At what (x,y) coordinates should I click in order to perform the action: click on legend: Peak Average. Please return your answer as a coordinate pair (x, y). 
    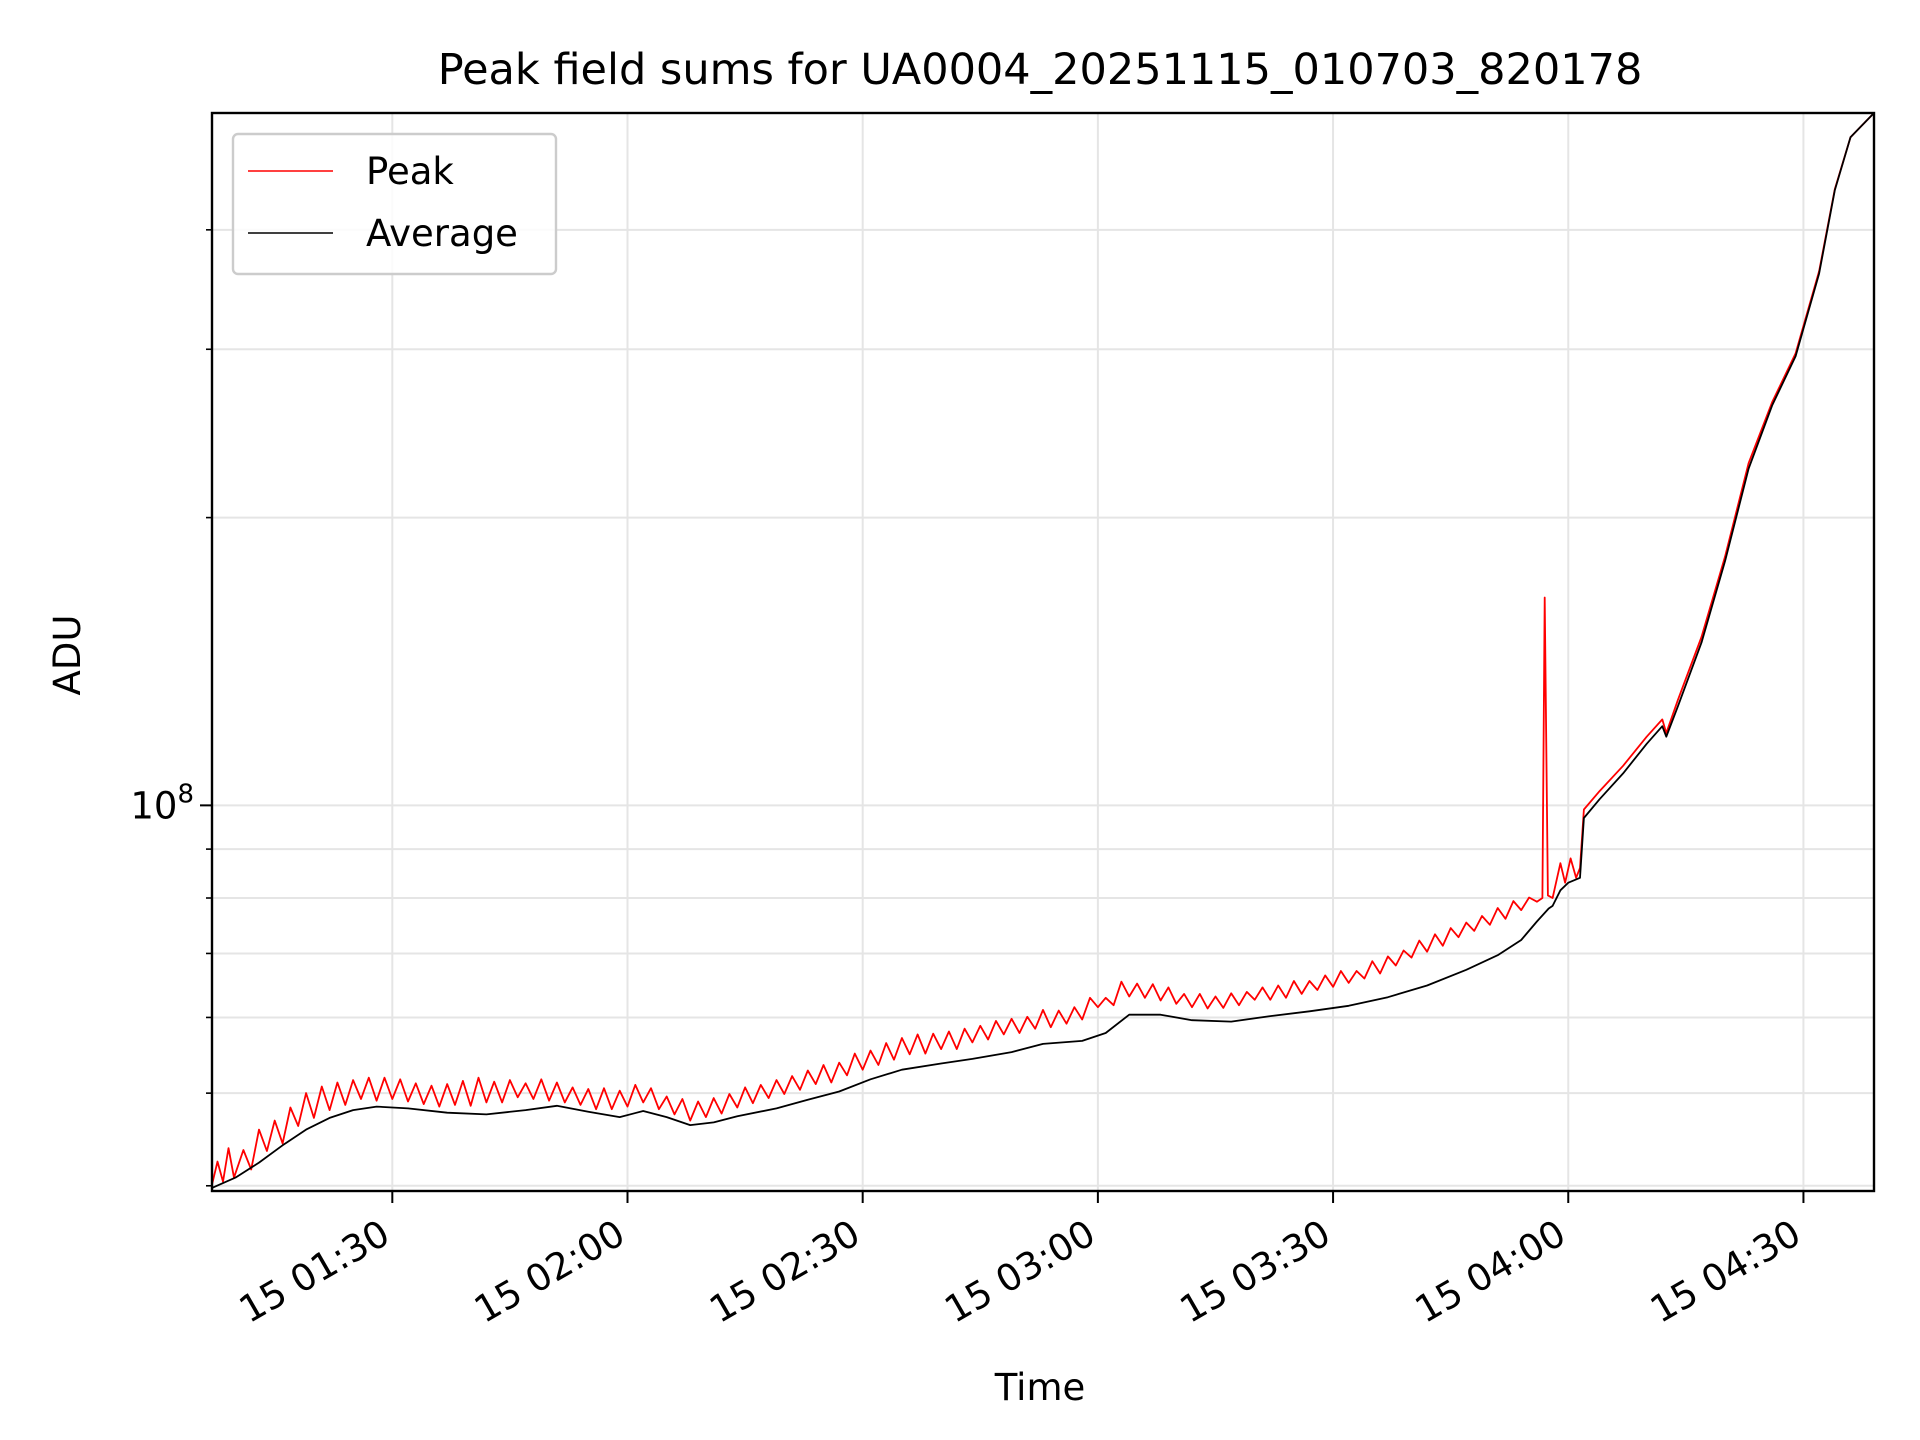
    Looking at the image, I should click on (394, 204).